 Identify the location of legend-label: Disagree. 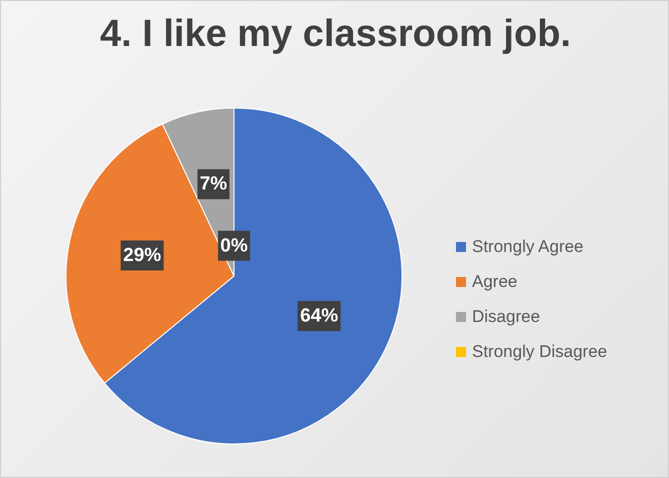
(506, 316).